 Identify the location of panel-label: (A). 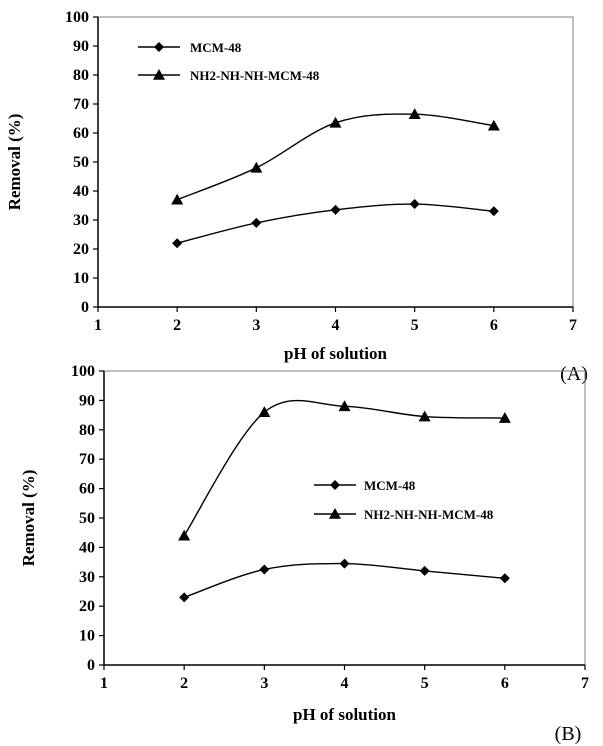
(574, 374).